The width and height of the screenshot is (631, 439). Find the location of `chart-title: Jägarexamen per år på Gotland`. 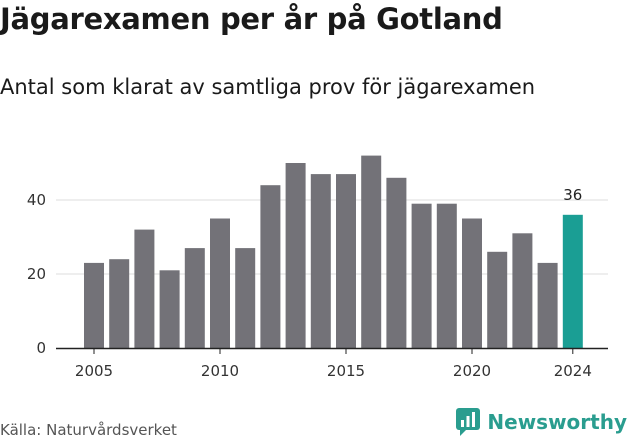

chart-title: Jägarexamen per år på Gotland is located at coordinates (251, 19).